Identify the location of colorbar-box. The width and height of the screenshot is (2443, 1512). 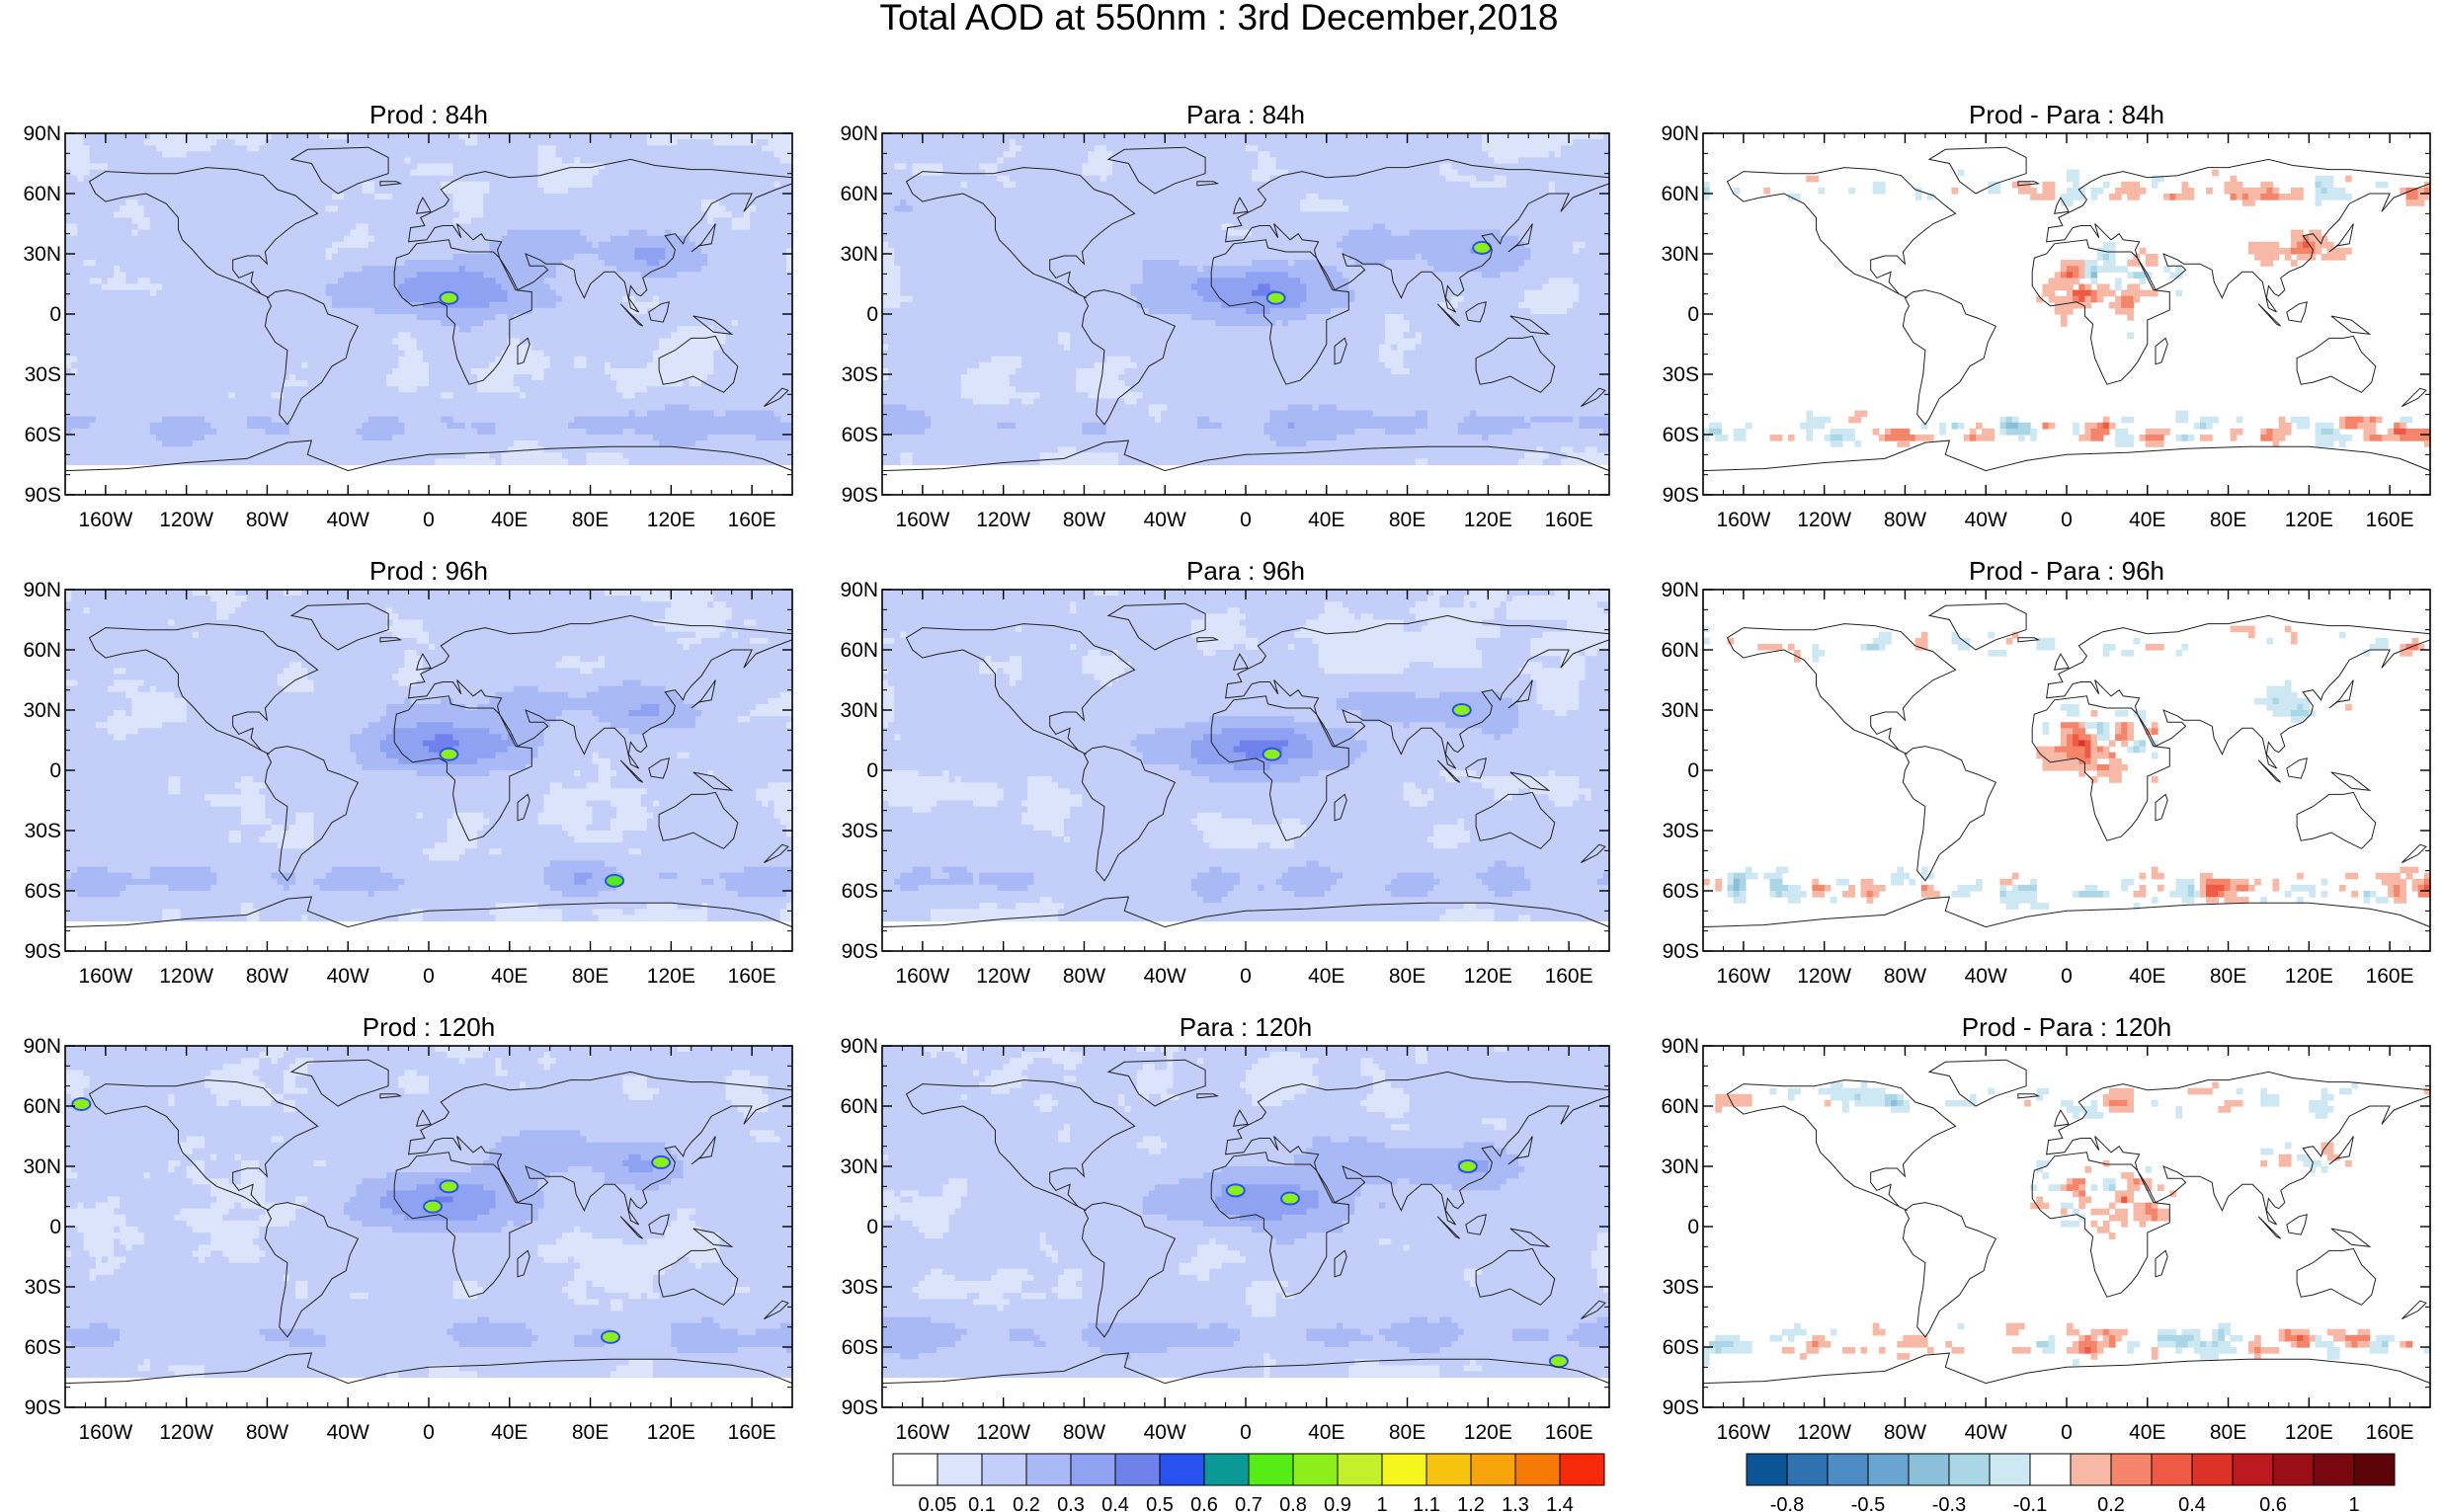
(2091, 1470).